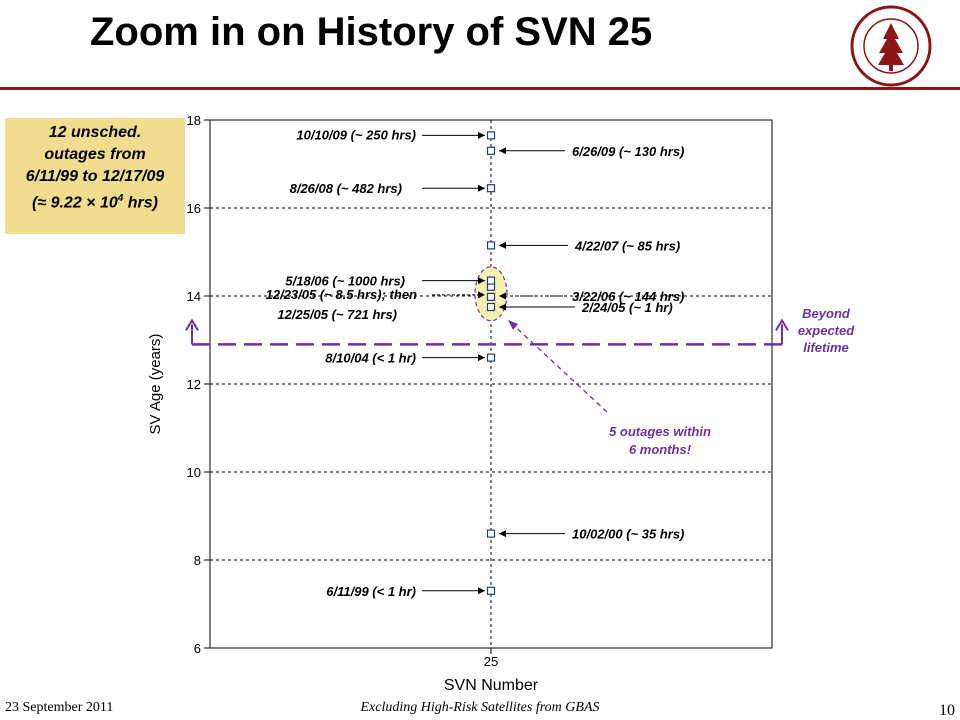  What do you see at coordinates (345, 281) in the screenshot?
I see `annotation-label: 5/18/06 (~ 1000 hrs)` at bounding box center [345, 281].